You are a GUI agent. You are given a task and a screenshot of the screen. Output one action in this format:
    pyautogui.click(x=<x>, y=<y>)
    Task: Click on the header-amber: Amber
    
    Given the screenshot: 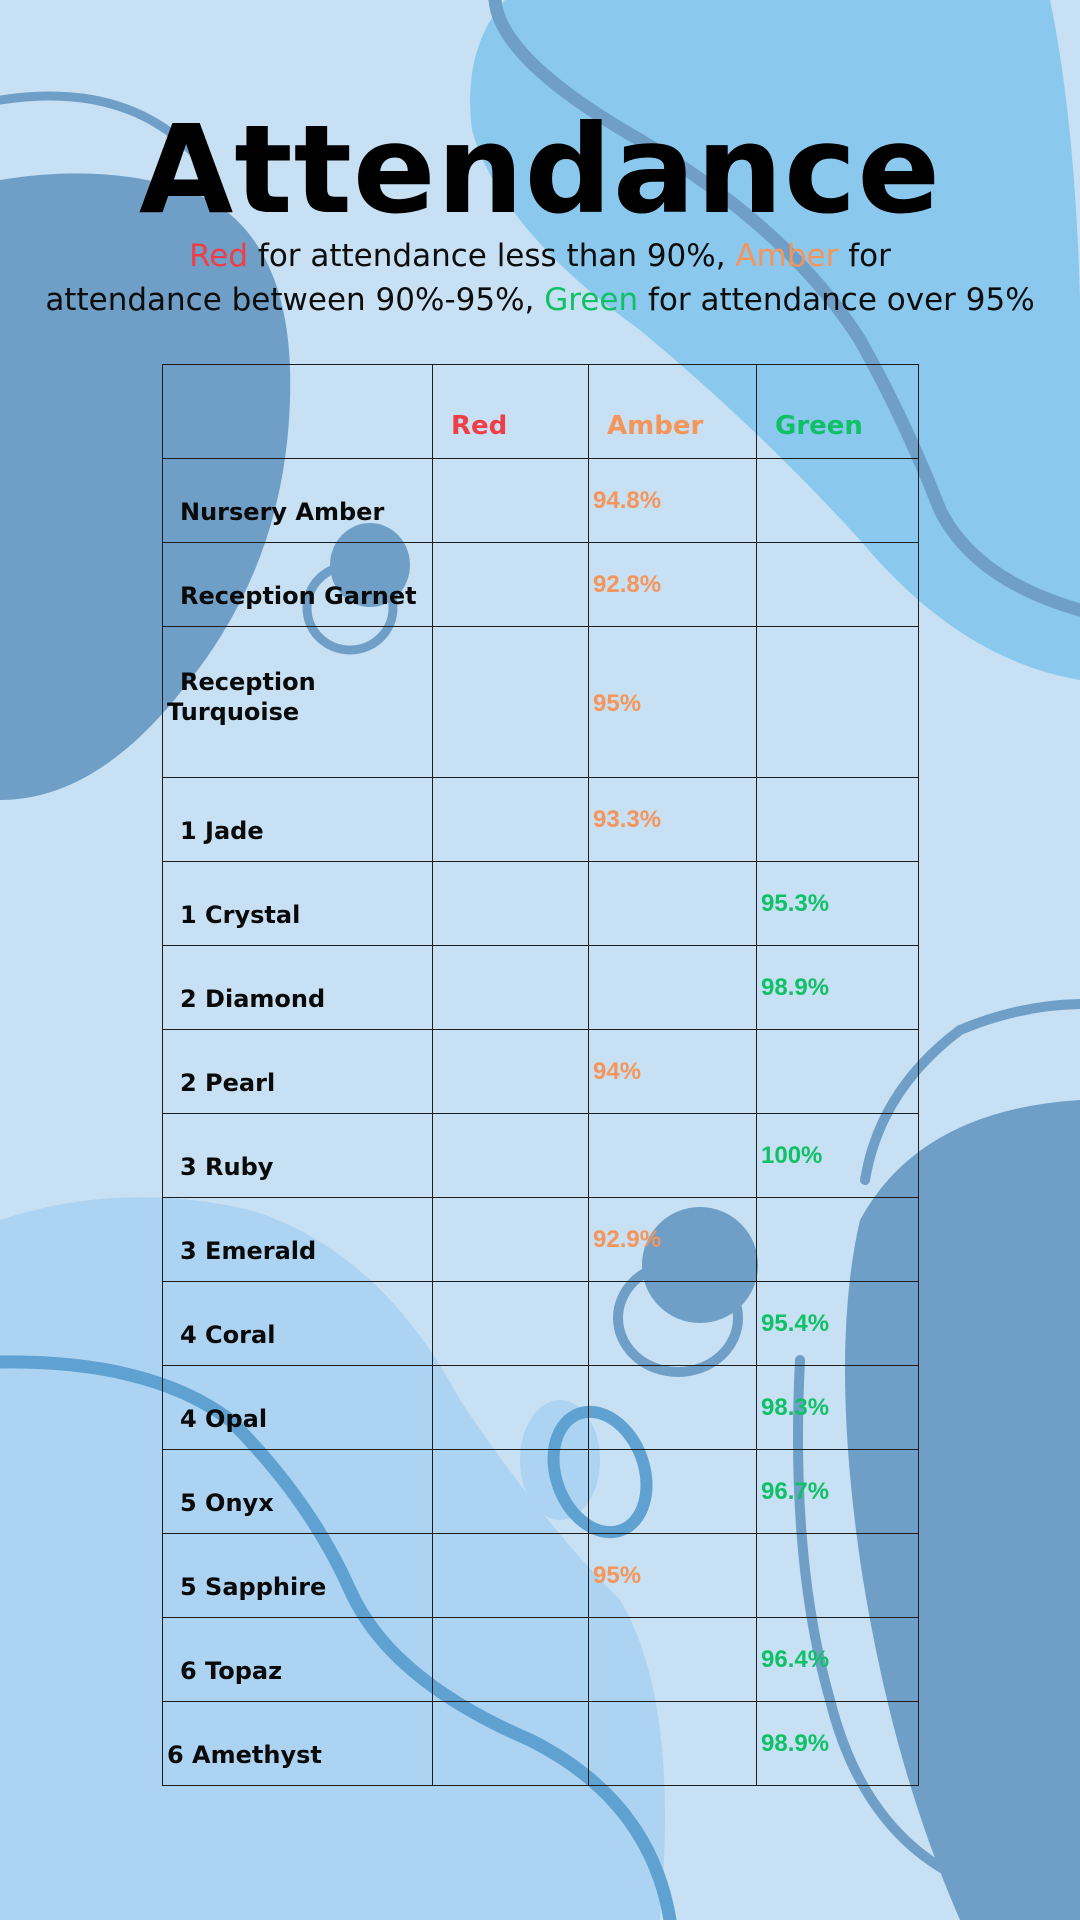 What is the action you would take?
    pyautogui.click(x=672, y=411)
    